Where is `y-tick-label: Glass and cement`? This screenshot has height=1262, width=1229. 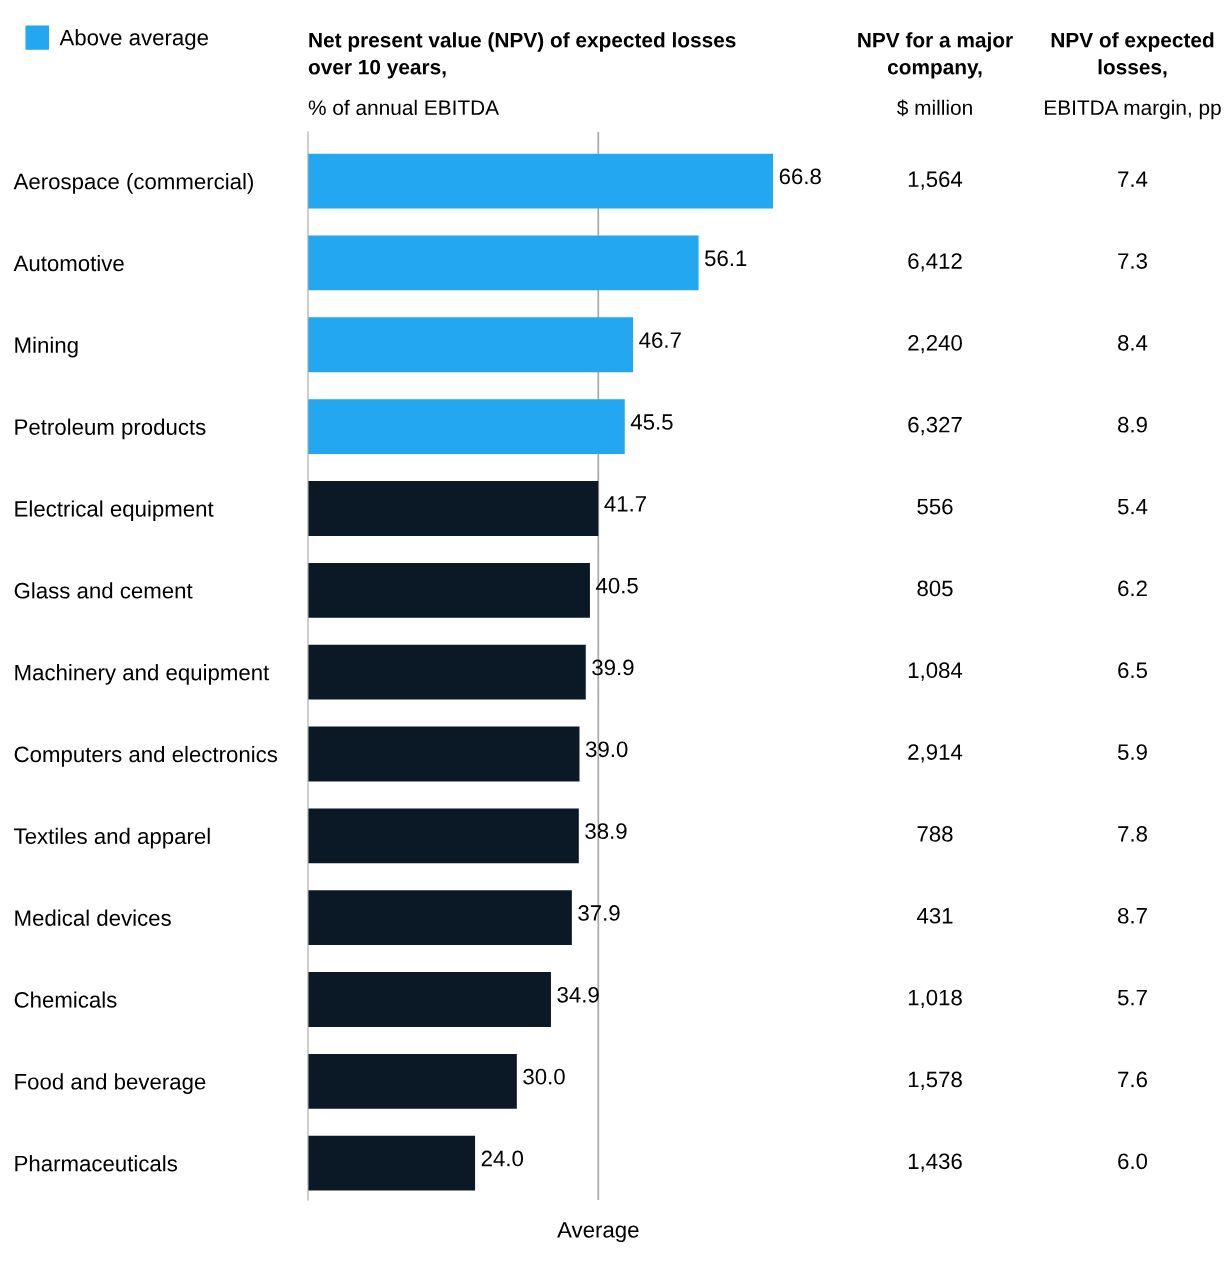 y-tick-label: Glass and cement is located at coordinates (103, 590).